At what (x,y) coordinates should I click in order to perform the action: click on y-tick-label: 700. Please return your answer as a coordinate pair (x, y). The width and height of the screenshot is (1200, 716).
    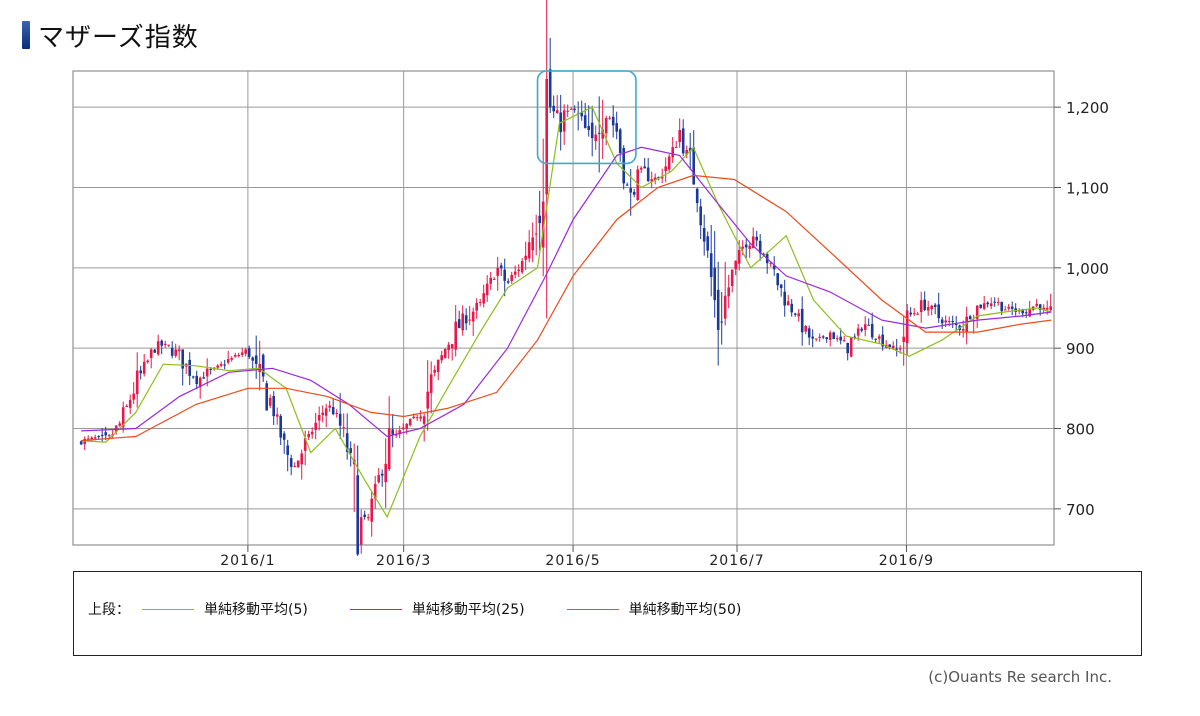
    Looking at the image, I should click on (1080, 510).